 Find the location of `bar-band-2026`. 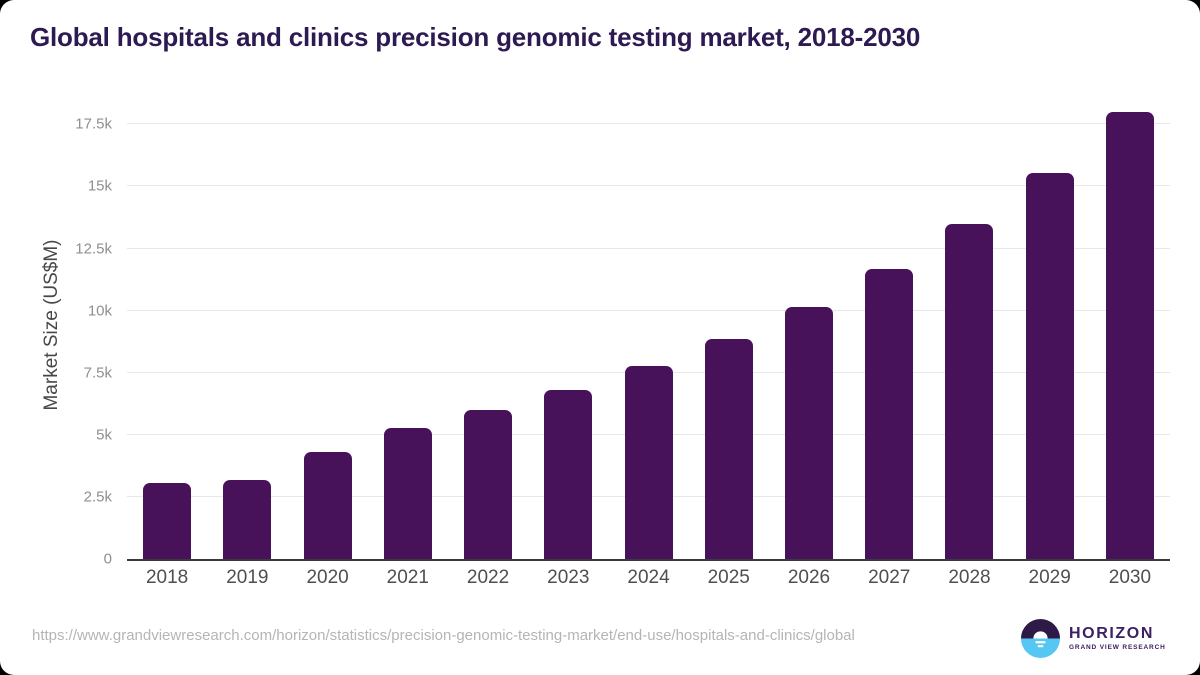

bar-band-2026 is located at coordinates (809, 328).